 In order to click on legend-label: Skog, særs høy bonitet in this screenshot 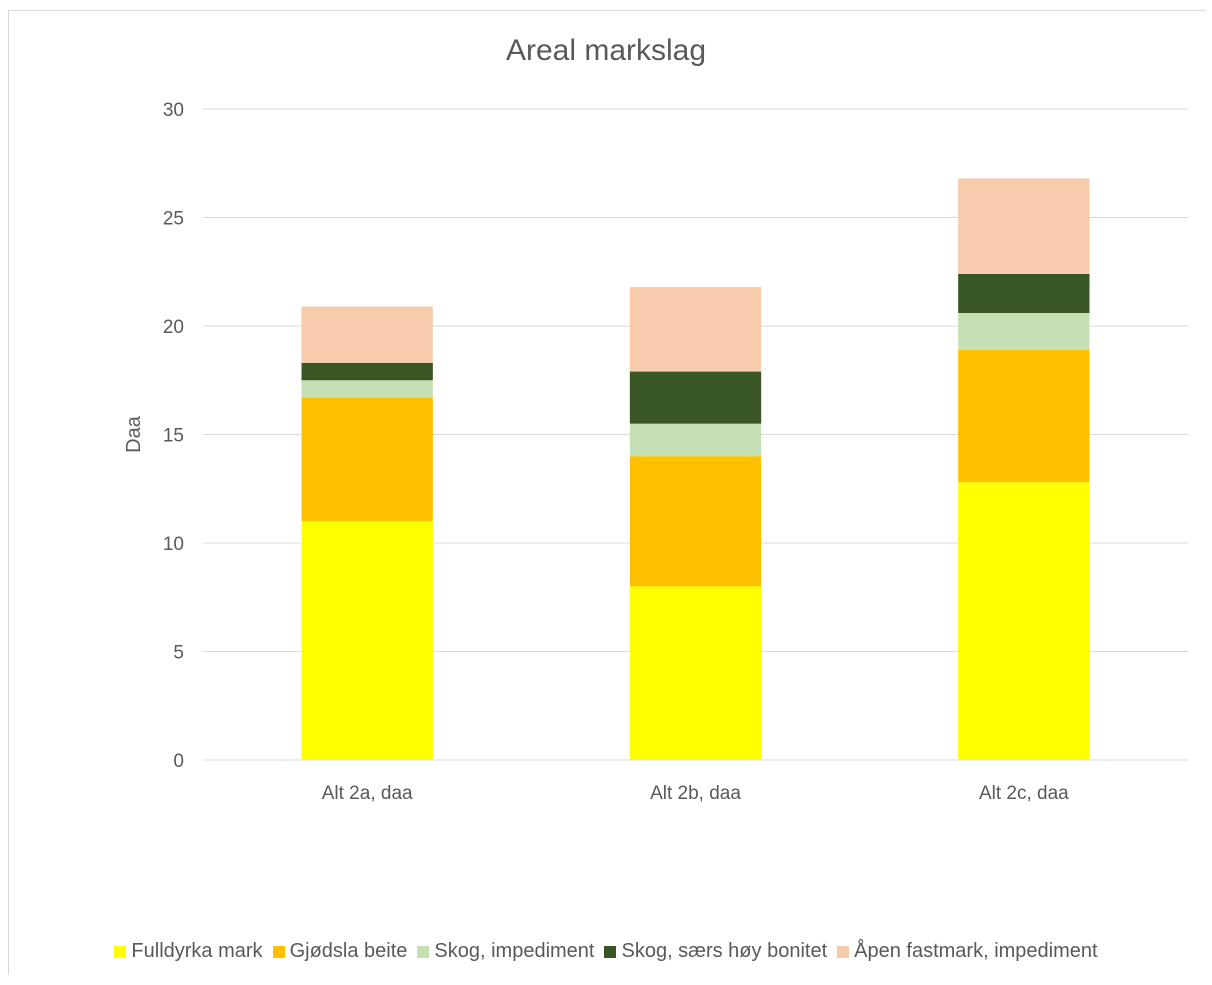, I will do `click(724, 951)`.